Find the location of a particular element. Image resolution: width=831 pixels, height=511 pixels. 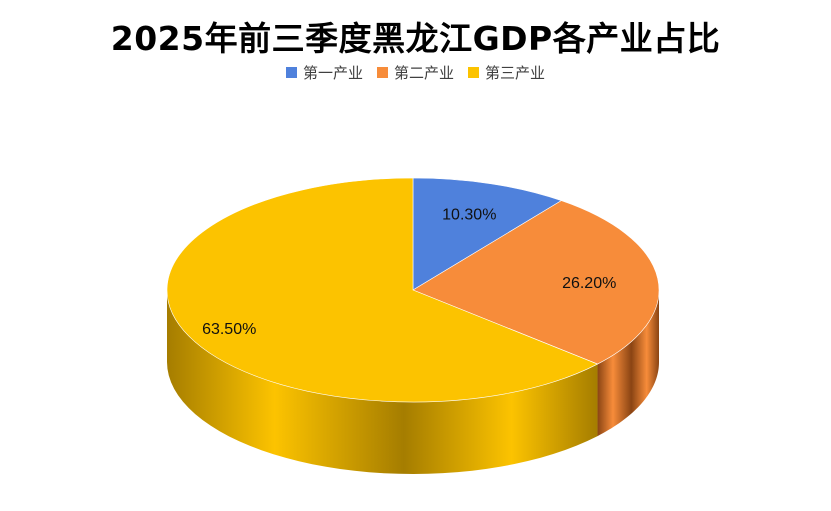

chart-title: 2025年前三季度黑龙江GDP各产业占比 is located at coordinates (415, 38).